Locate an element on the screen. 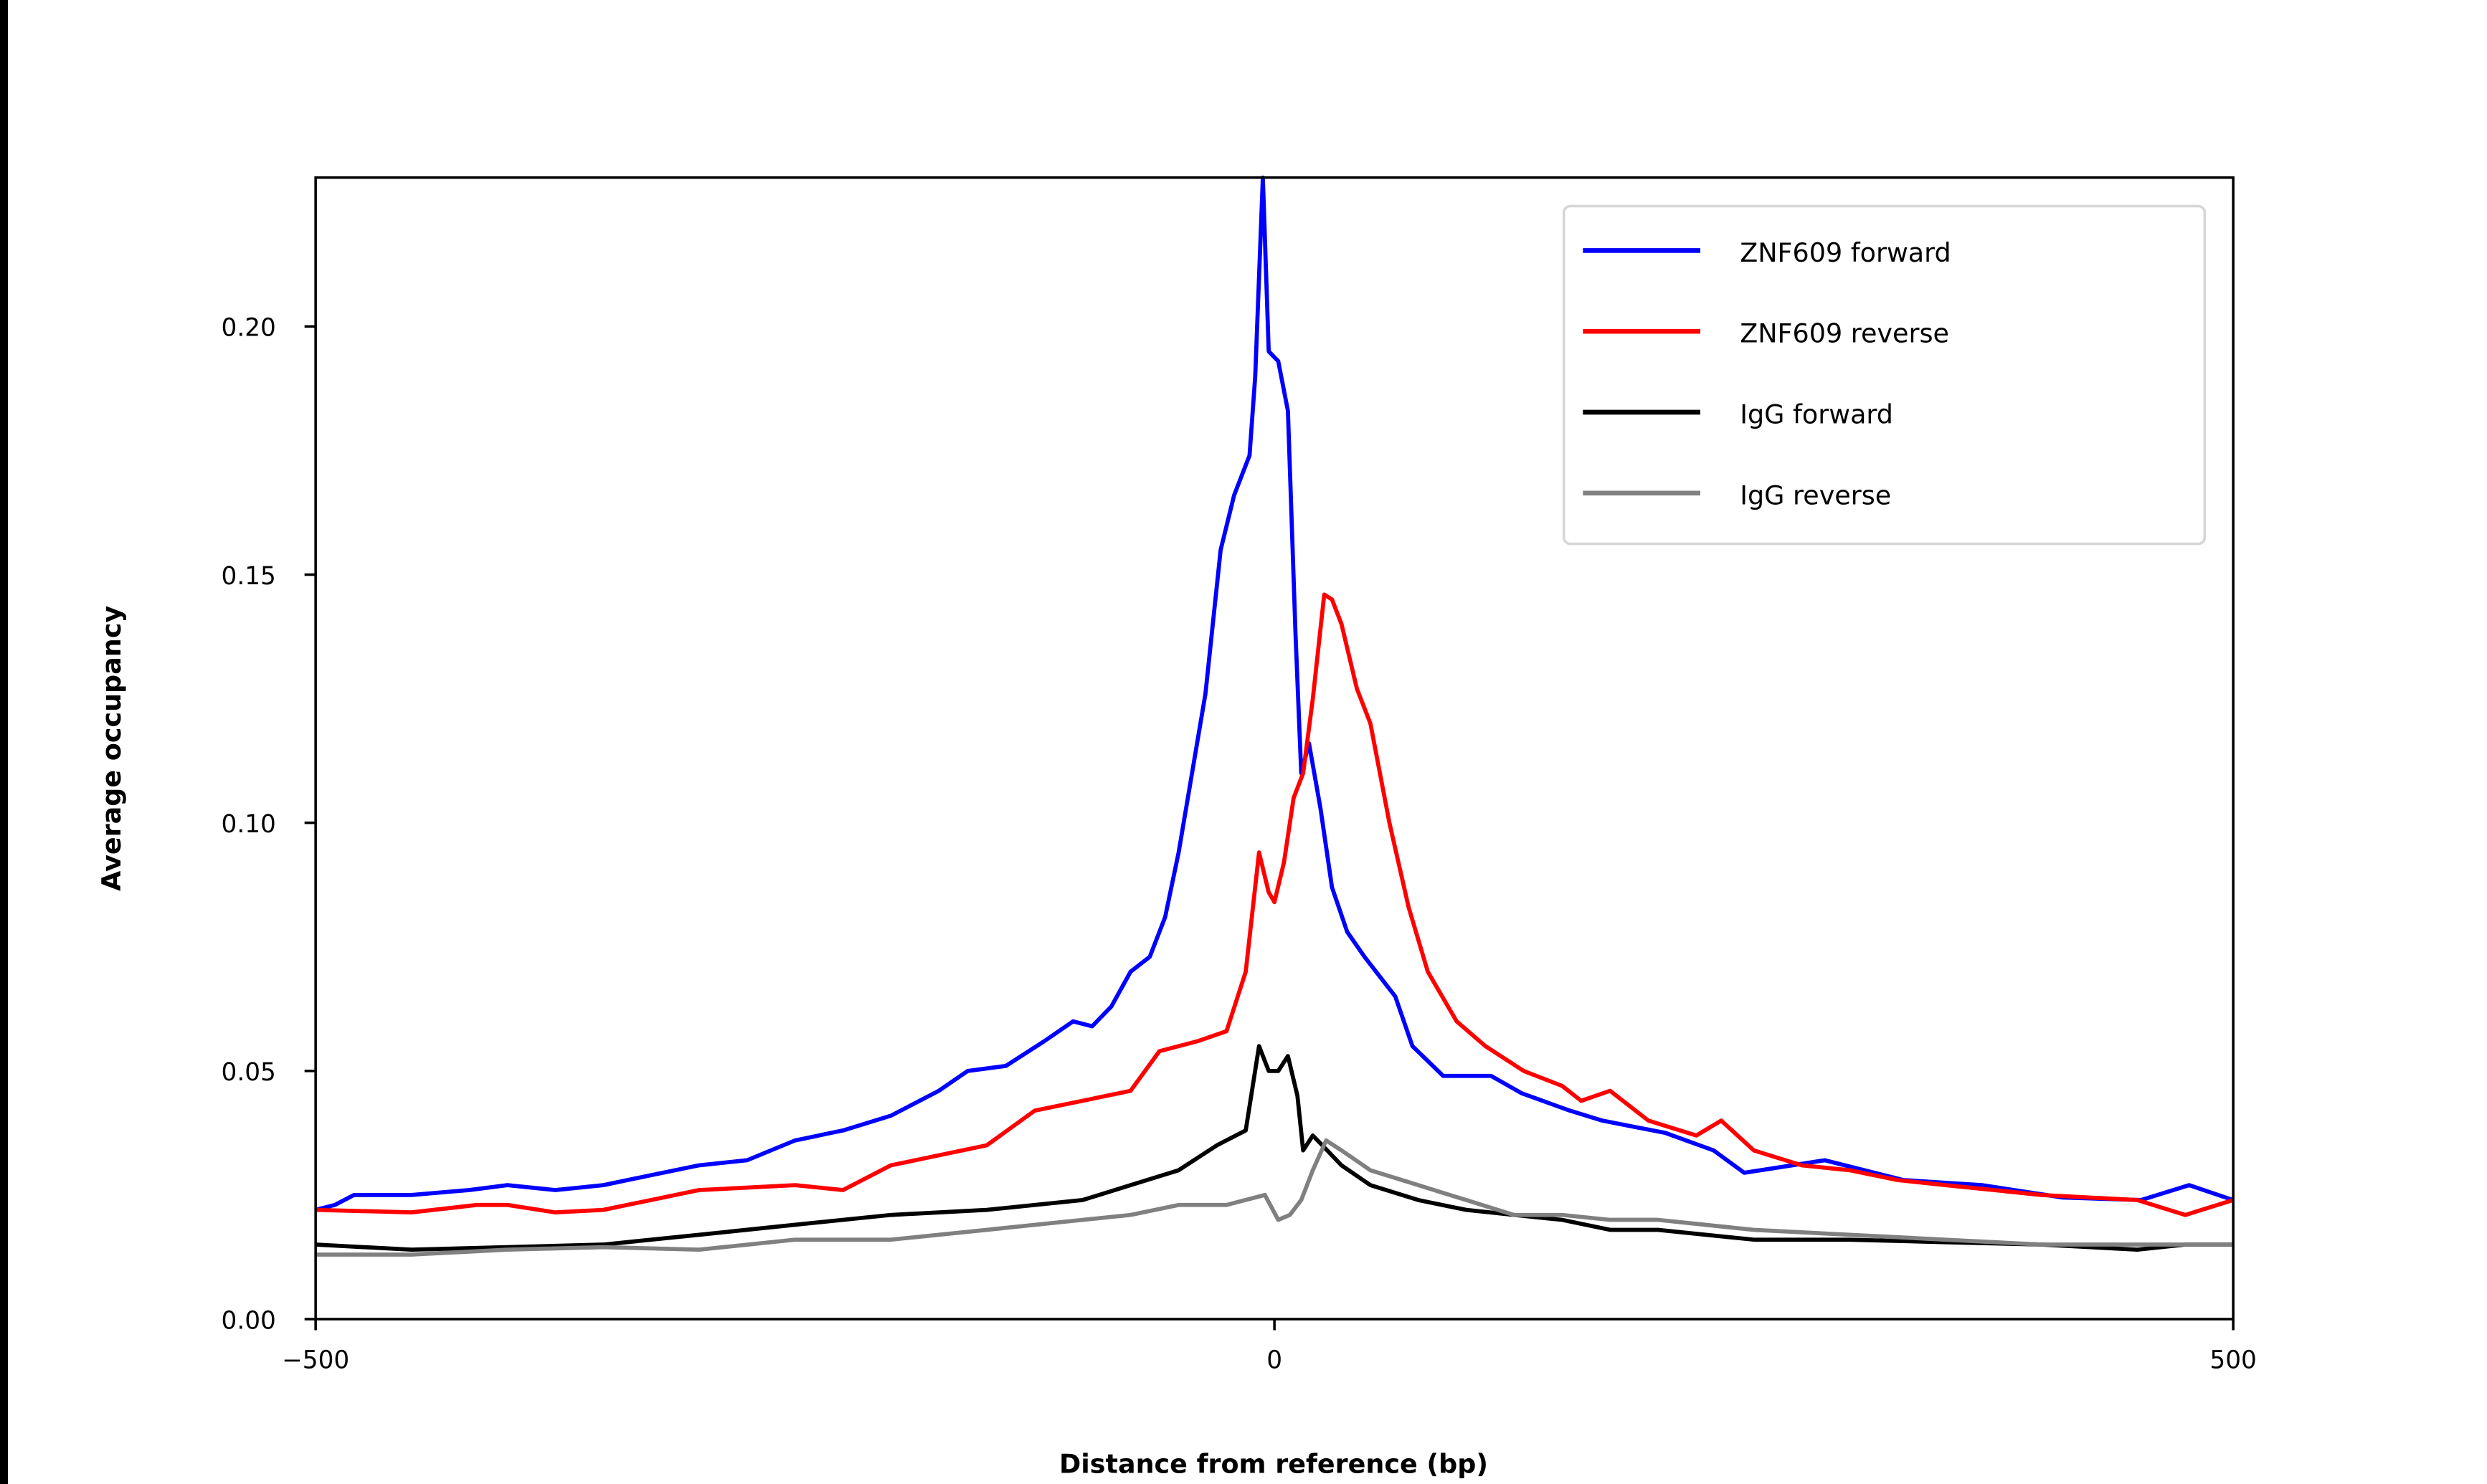  x-tick-label: 500 is located at coordinates (2233, 1361).